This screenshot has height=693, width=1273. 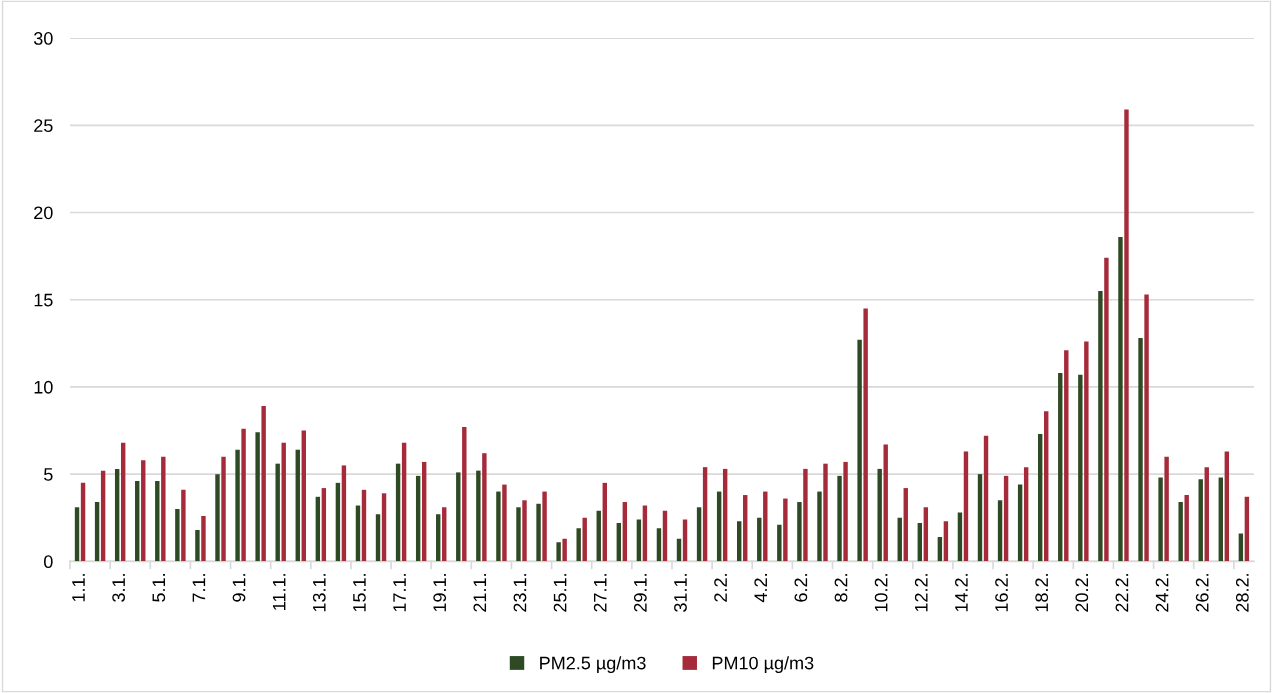 What do you see at coordinates (1202, 593) in the screenshot?
I see `x-tick-label: 26.2.` at bounding box center [1202, 593].